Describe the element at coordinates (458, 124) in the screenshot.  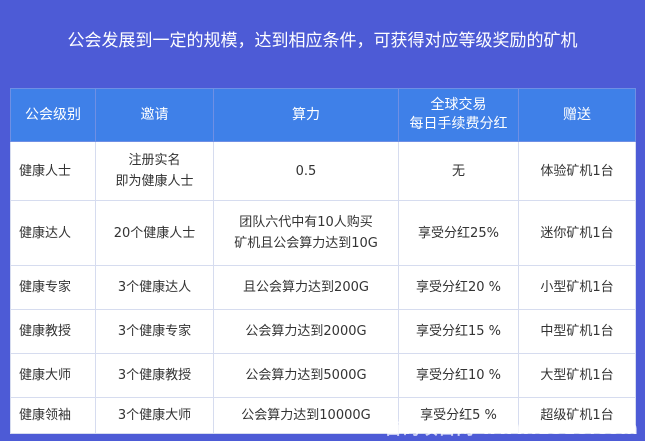
I see `header-text: 每日手续费分红` at that location.